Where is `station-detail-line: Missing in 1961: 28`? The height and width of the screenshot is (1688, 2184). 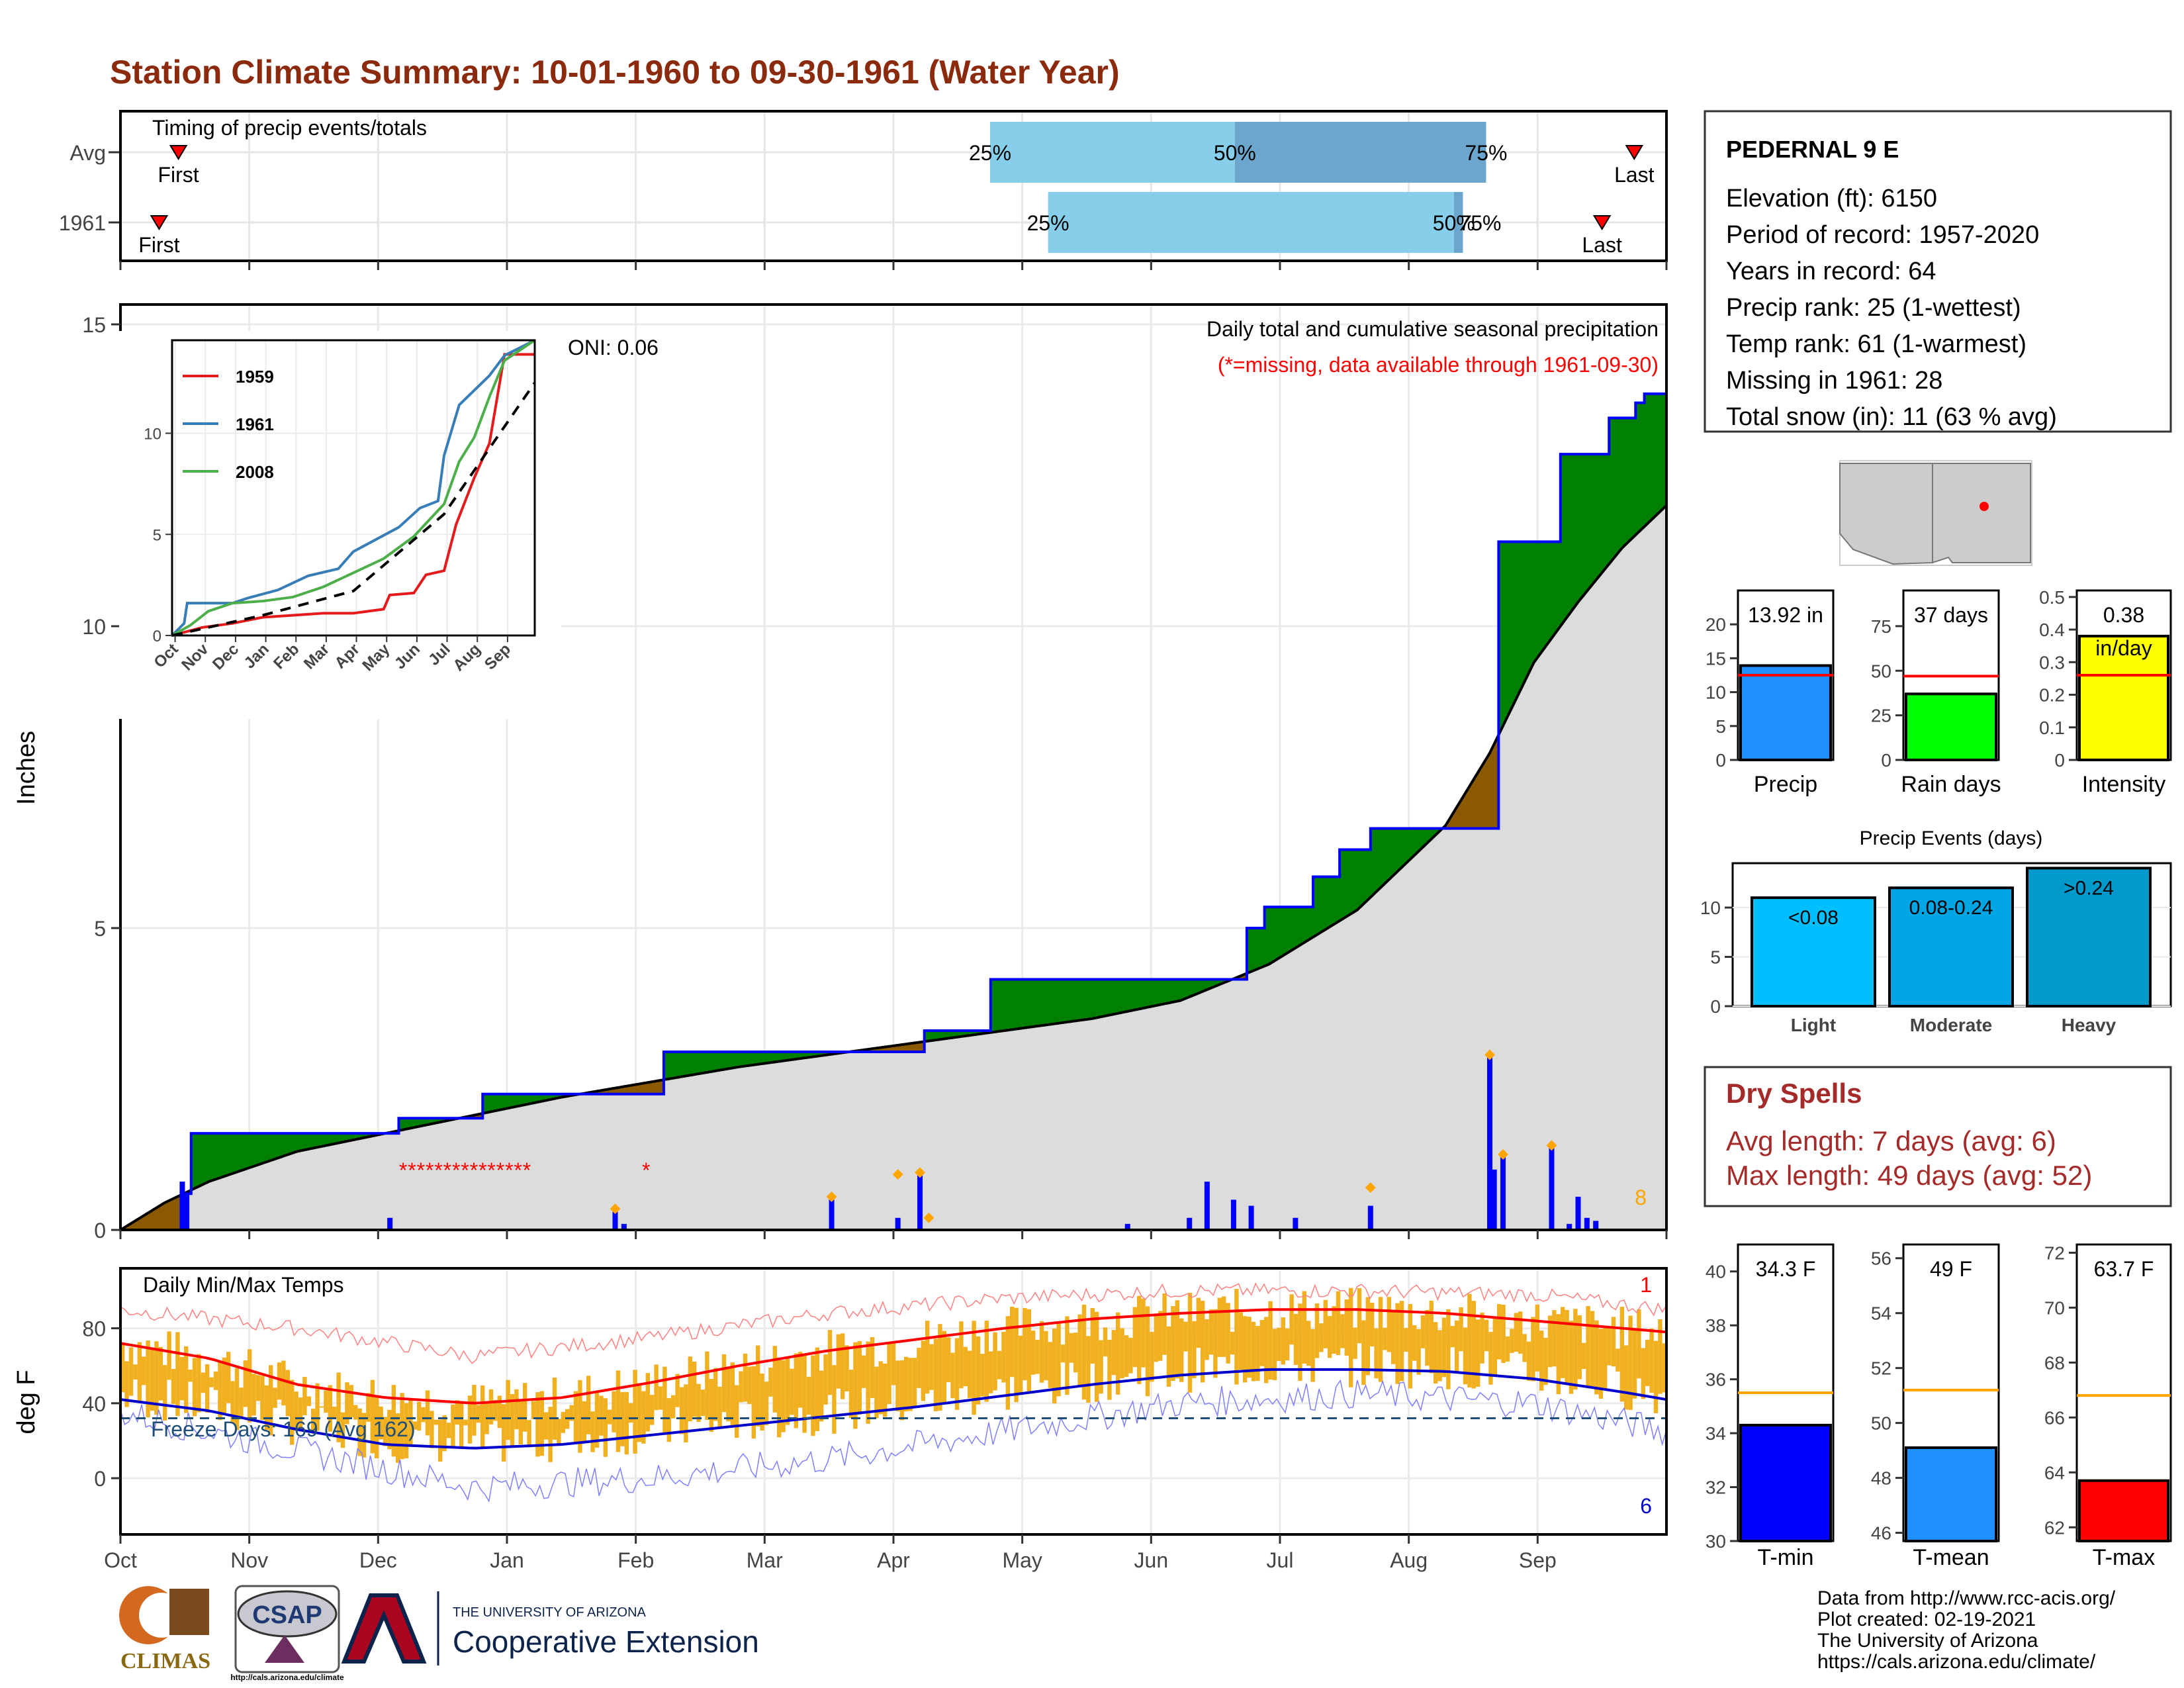
station-detail-line: Missing in 1961: 28 is located at coordinates (1834, 381).